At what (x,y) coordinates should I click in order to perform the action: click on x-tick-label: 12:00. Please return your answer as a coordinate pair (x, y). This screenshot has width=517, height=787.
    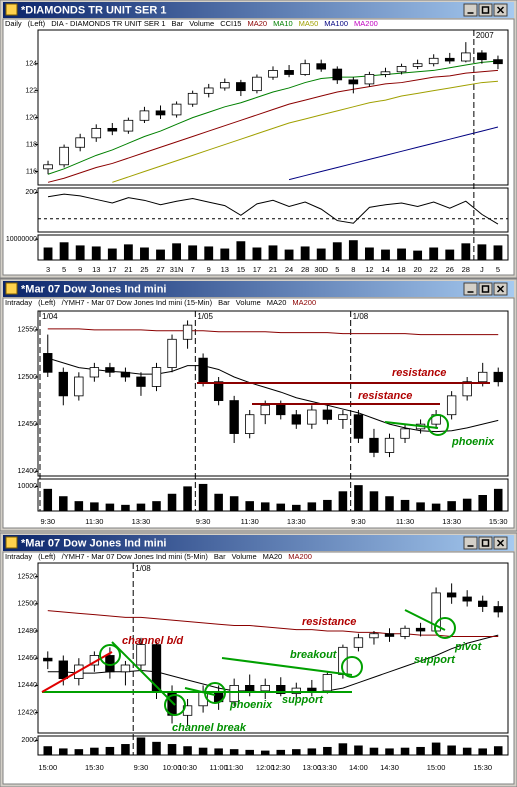
    Looking at the image, I should click on (265, 767).